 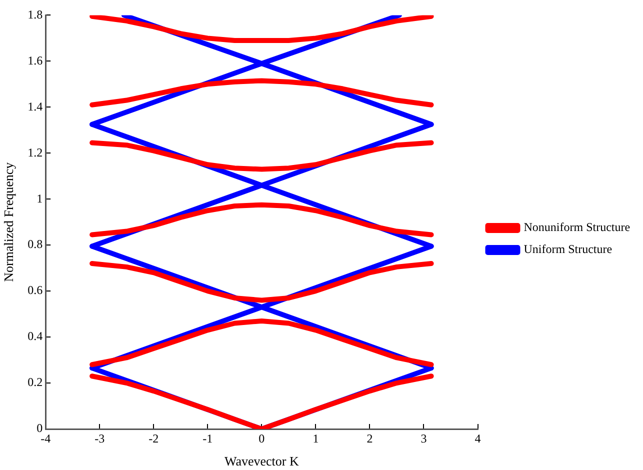 I want to click on legend-label: Uniform Structure, so click(x=568, y=249).